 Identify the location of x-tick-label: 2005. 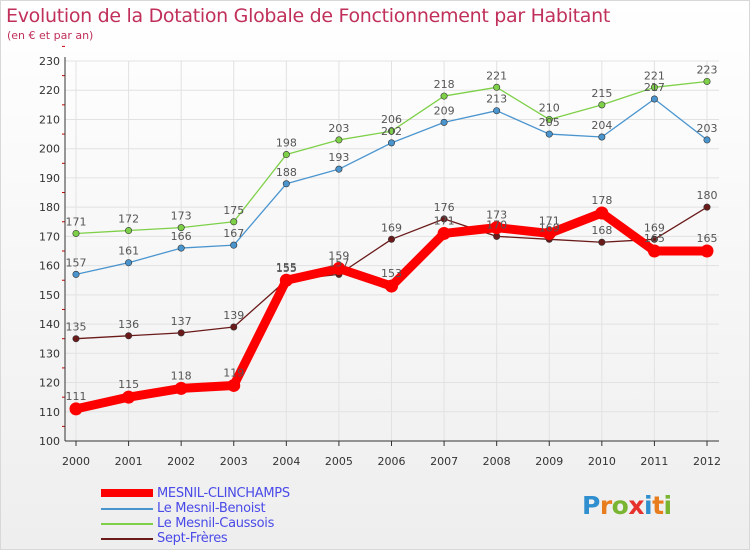
(339, 461).